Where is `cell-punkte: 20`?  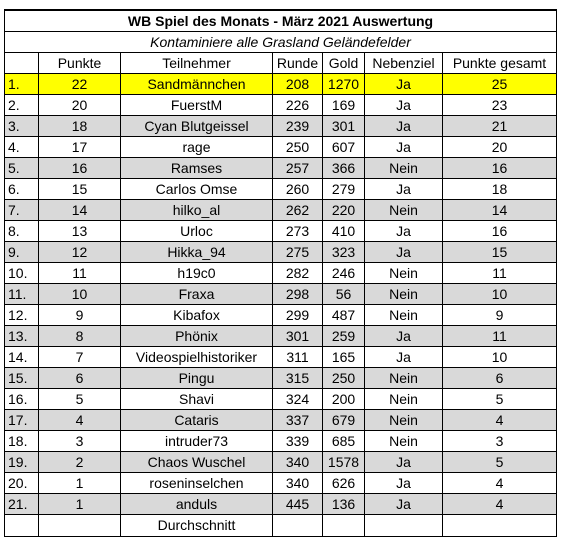
cell-punkte: 20 is located at coordinates (79, 105).